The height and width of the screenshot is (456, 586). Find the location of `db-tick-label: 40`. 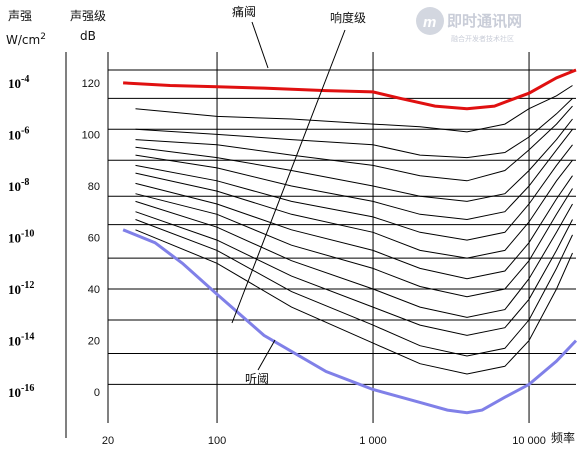

db-tick-label: 40 is located at coordinates (94, 290).